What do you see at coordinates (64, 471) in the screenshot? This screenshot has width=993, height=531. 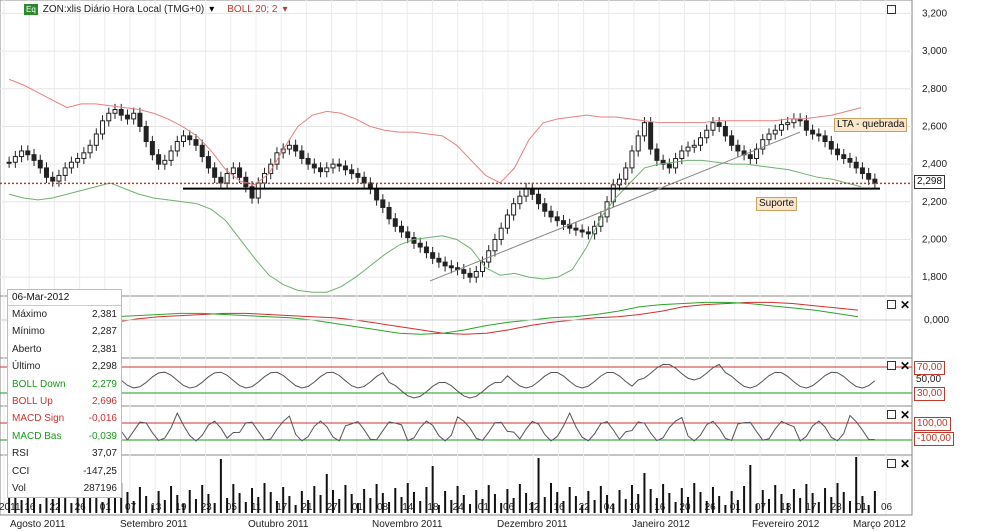 I see `data-window-row: CCI -147,25` at bounding box center [64, 471].